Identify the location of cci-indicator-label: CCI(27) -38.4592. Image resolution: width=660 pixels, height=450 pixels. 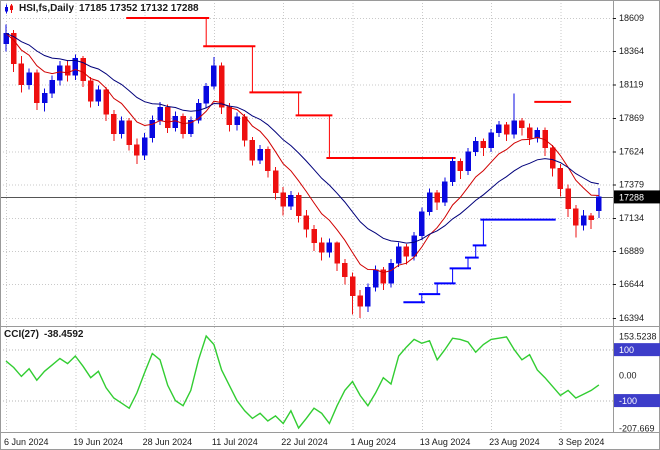
(44, 334).